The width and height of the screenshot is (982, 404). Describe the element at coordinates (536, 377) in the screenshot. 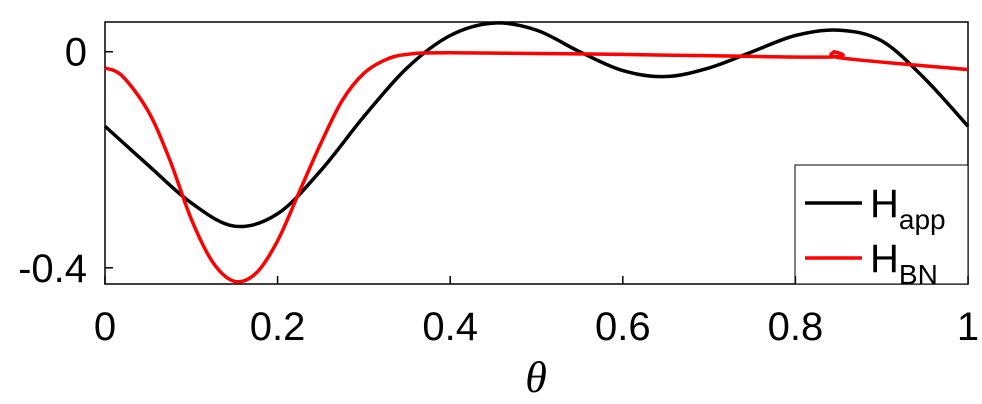

I see `x-axis-label: θ` at that location.